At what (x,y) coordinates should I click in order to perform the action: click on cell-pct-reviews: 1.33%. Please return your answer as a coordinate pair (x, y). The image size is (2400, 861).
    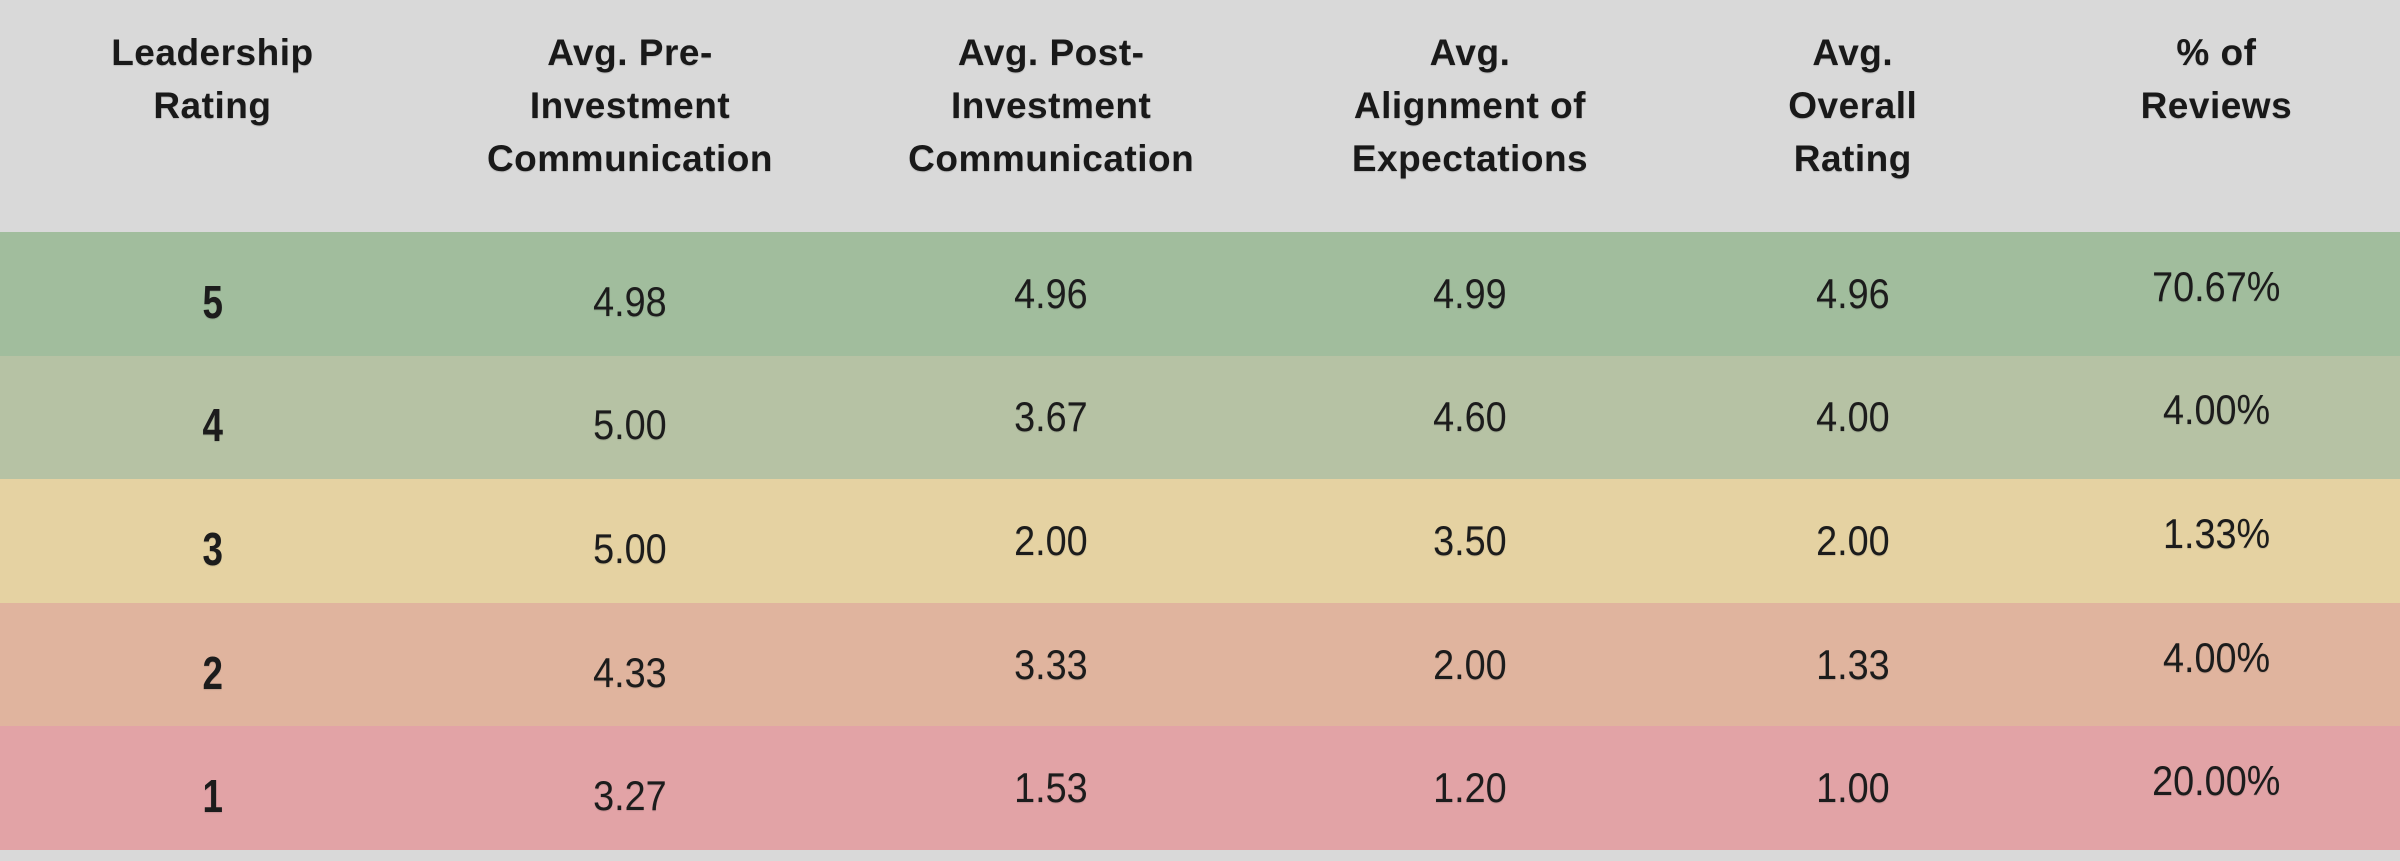
    Looking at the image, I should click on (2216, 541).